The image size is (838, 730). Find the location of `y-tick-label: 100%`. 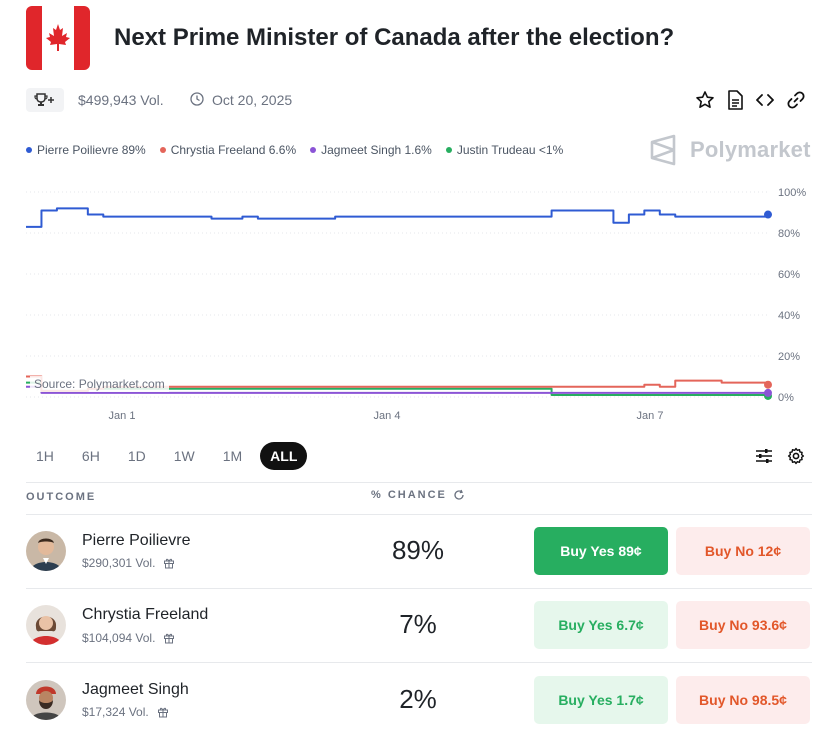

y-tick-label: 100% is located at coordinates (792, 193).